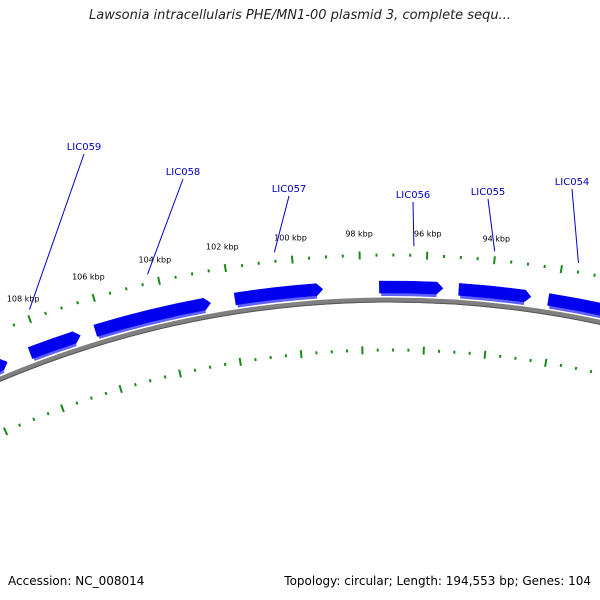 The image size is (600, 600). Describe the element at coordinates (290, 238) in the screenshot. I see `scale-label: 100 kbp` at that location.